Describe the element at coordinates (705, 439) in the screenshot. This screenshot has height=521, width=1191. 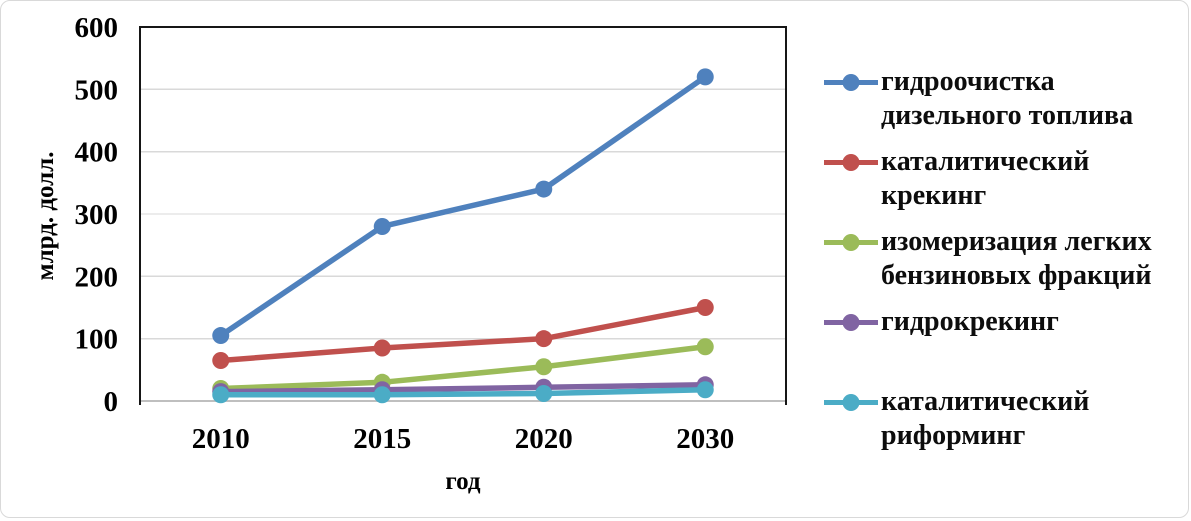
I see `x-tick-label: 2030` at that location.